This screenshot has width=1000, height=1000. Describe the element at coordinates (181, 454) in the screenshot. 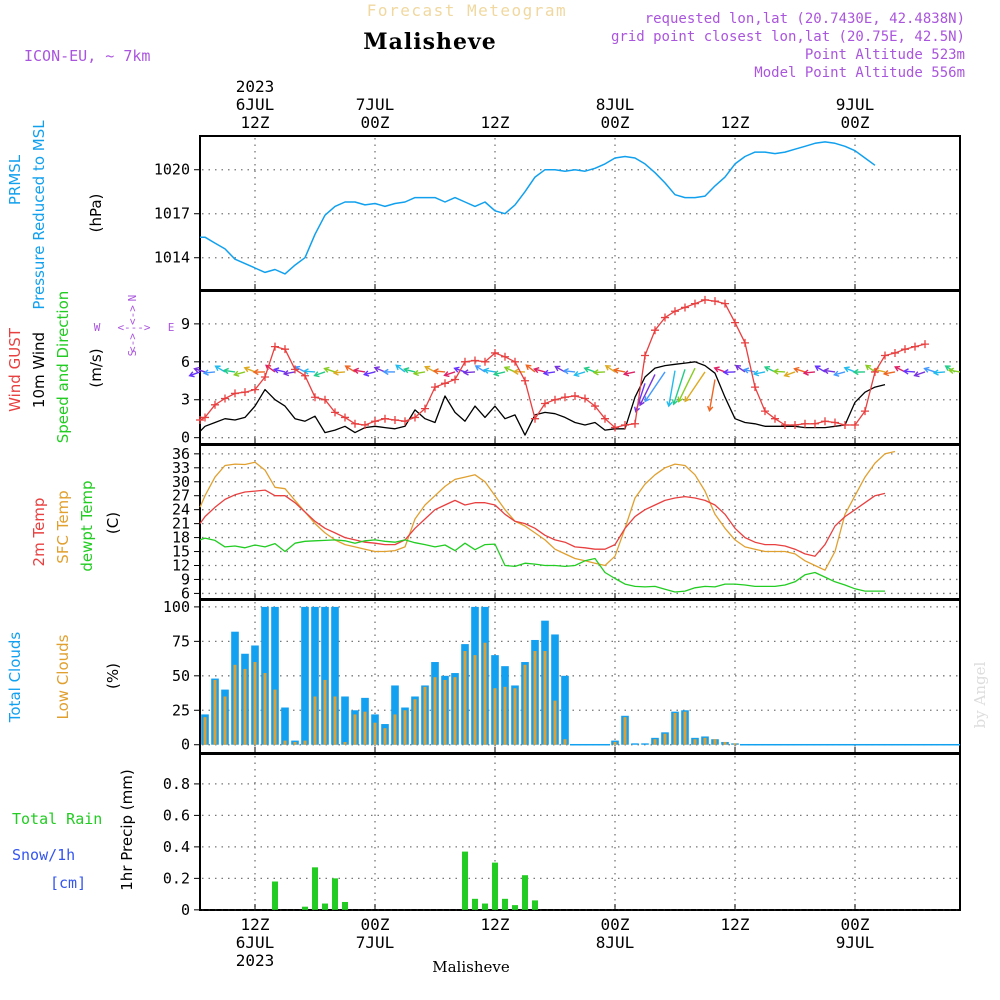

I see `y-tick-label: 36` at that location.